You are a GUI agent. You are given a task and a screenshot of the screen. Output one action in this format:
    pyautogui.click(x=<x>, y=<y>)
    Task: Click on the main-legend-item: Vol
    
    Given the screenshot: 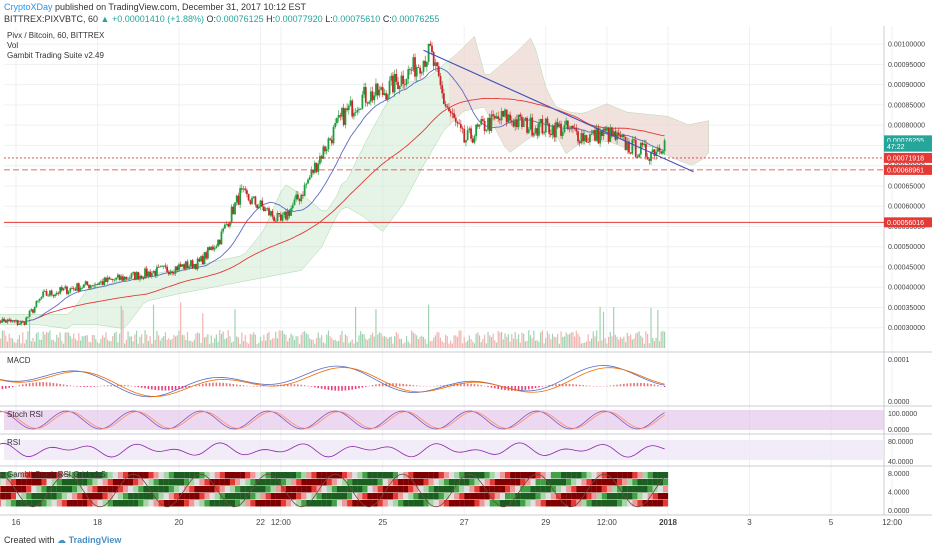 What is the action you would take?
    pyautogui.click(x=12, y=45)
    